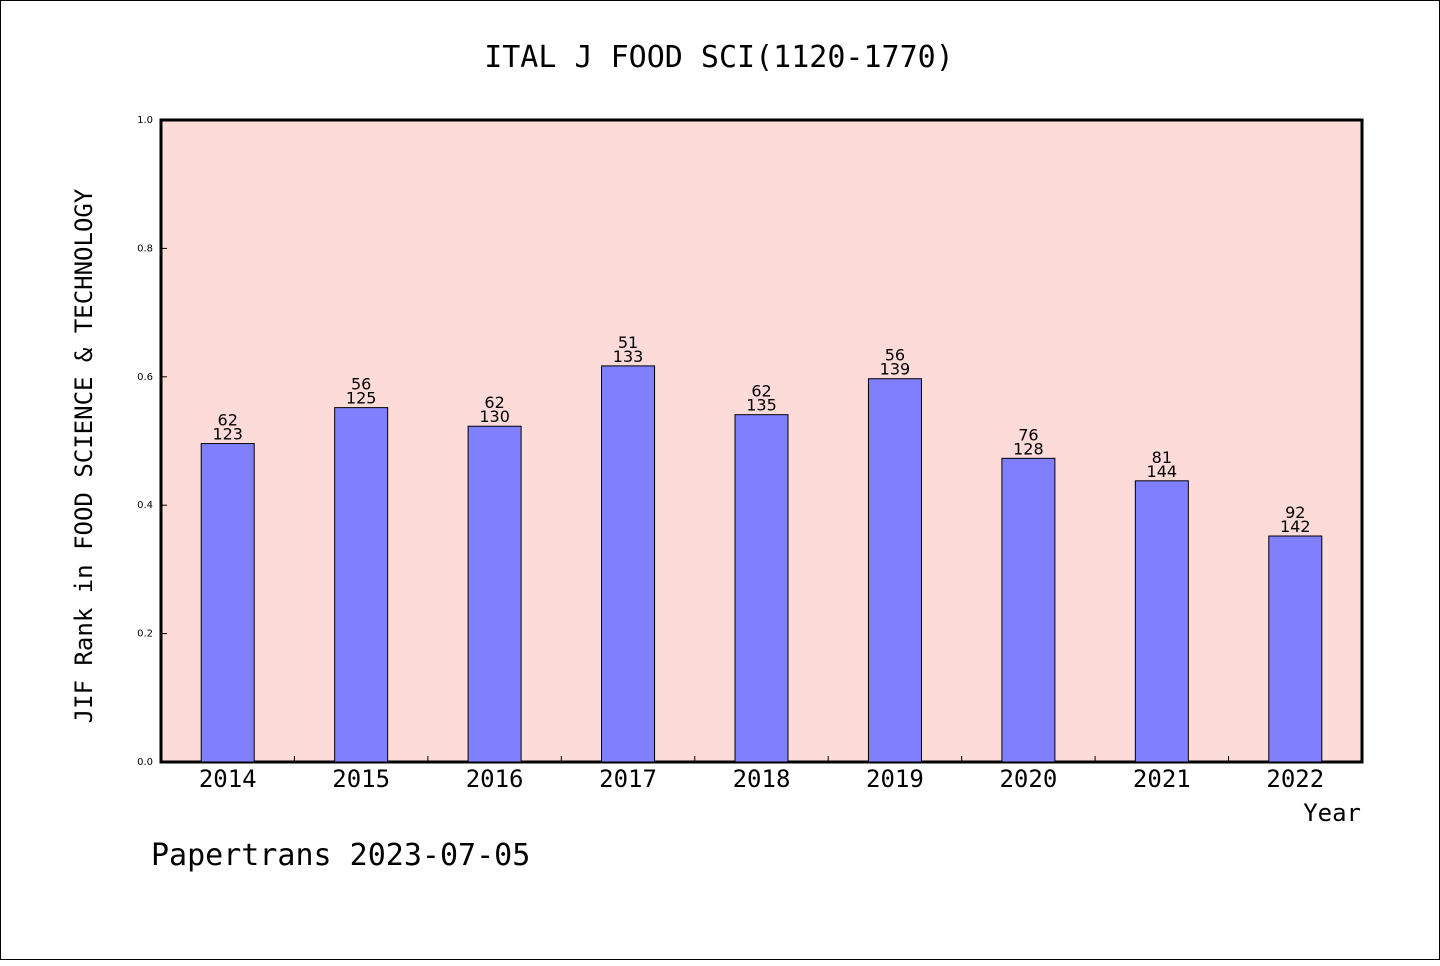 This screenshot has width=1440, height=966. What do you see at coordinates (145, 505) in the screenshot?
I see `y-tick-label: 0.4` at bounding box center [145, 505].